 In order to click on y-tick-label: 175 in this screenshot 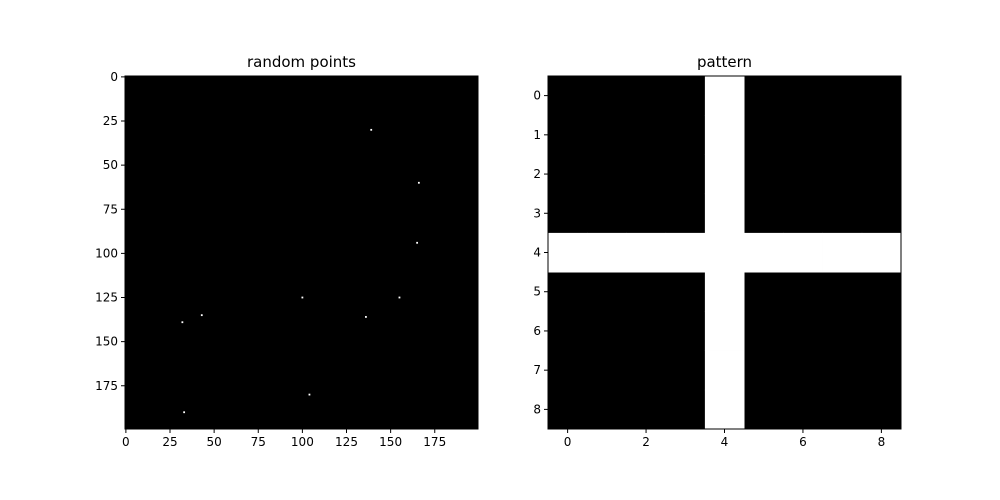, I will do `click(106, 386)`.